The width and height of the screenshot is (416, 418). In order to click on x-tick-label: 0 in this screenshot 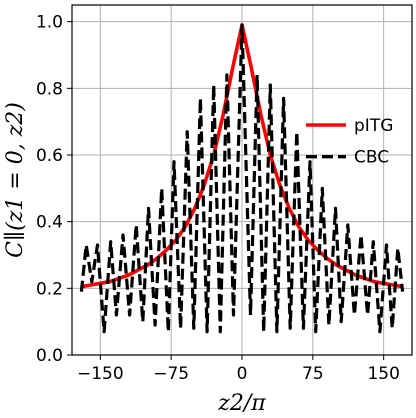, I will do `click(242, 374)`.